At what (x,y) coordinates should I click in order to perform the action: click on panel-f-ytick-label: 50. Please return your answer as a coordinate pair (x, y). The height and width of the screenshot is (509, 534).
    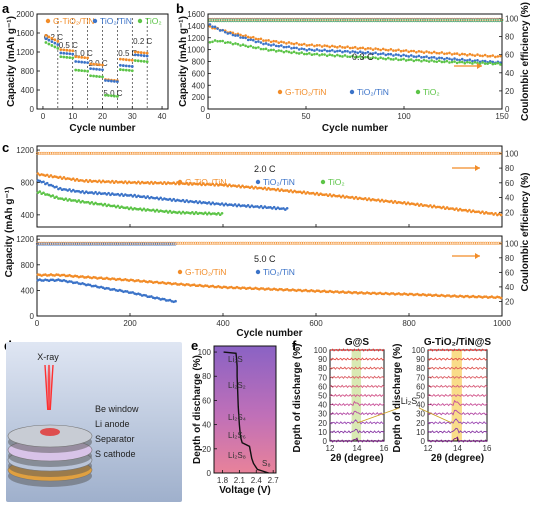
    Looking at the image, I should click on (322, 396).